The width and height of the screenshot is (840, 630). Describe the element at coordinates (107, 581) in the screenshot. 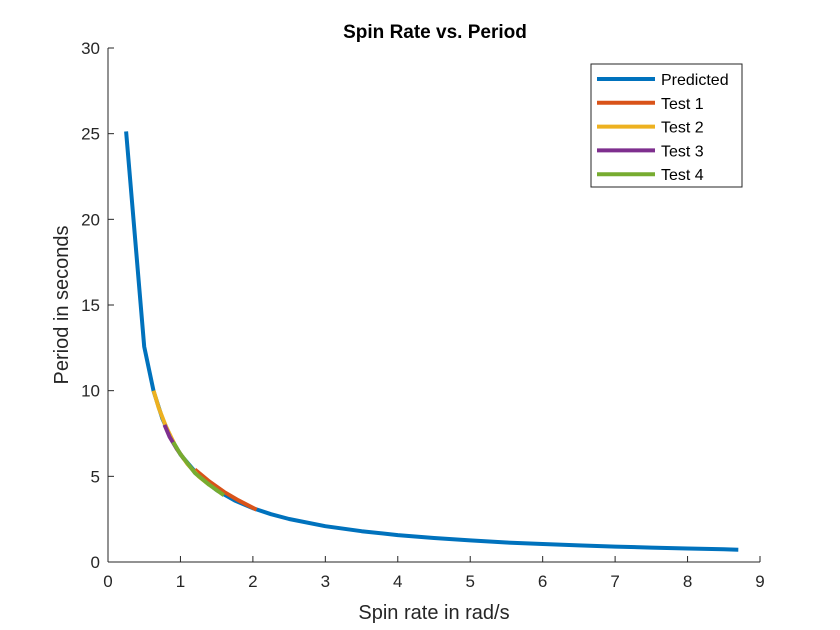

I see `x-tick-label: 0` at that location.